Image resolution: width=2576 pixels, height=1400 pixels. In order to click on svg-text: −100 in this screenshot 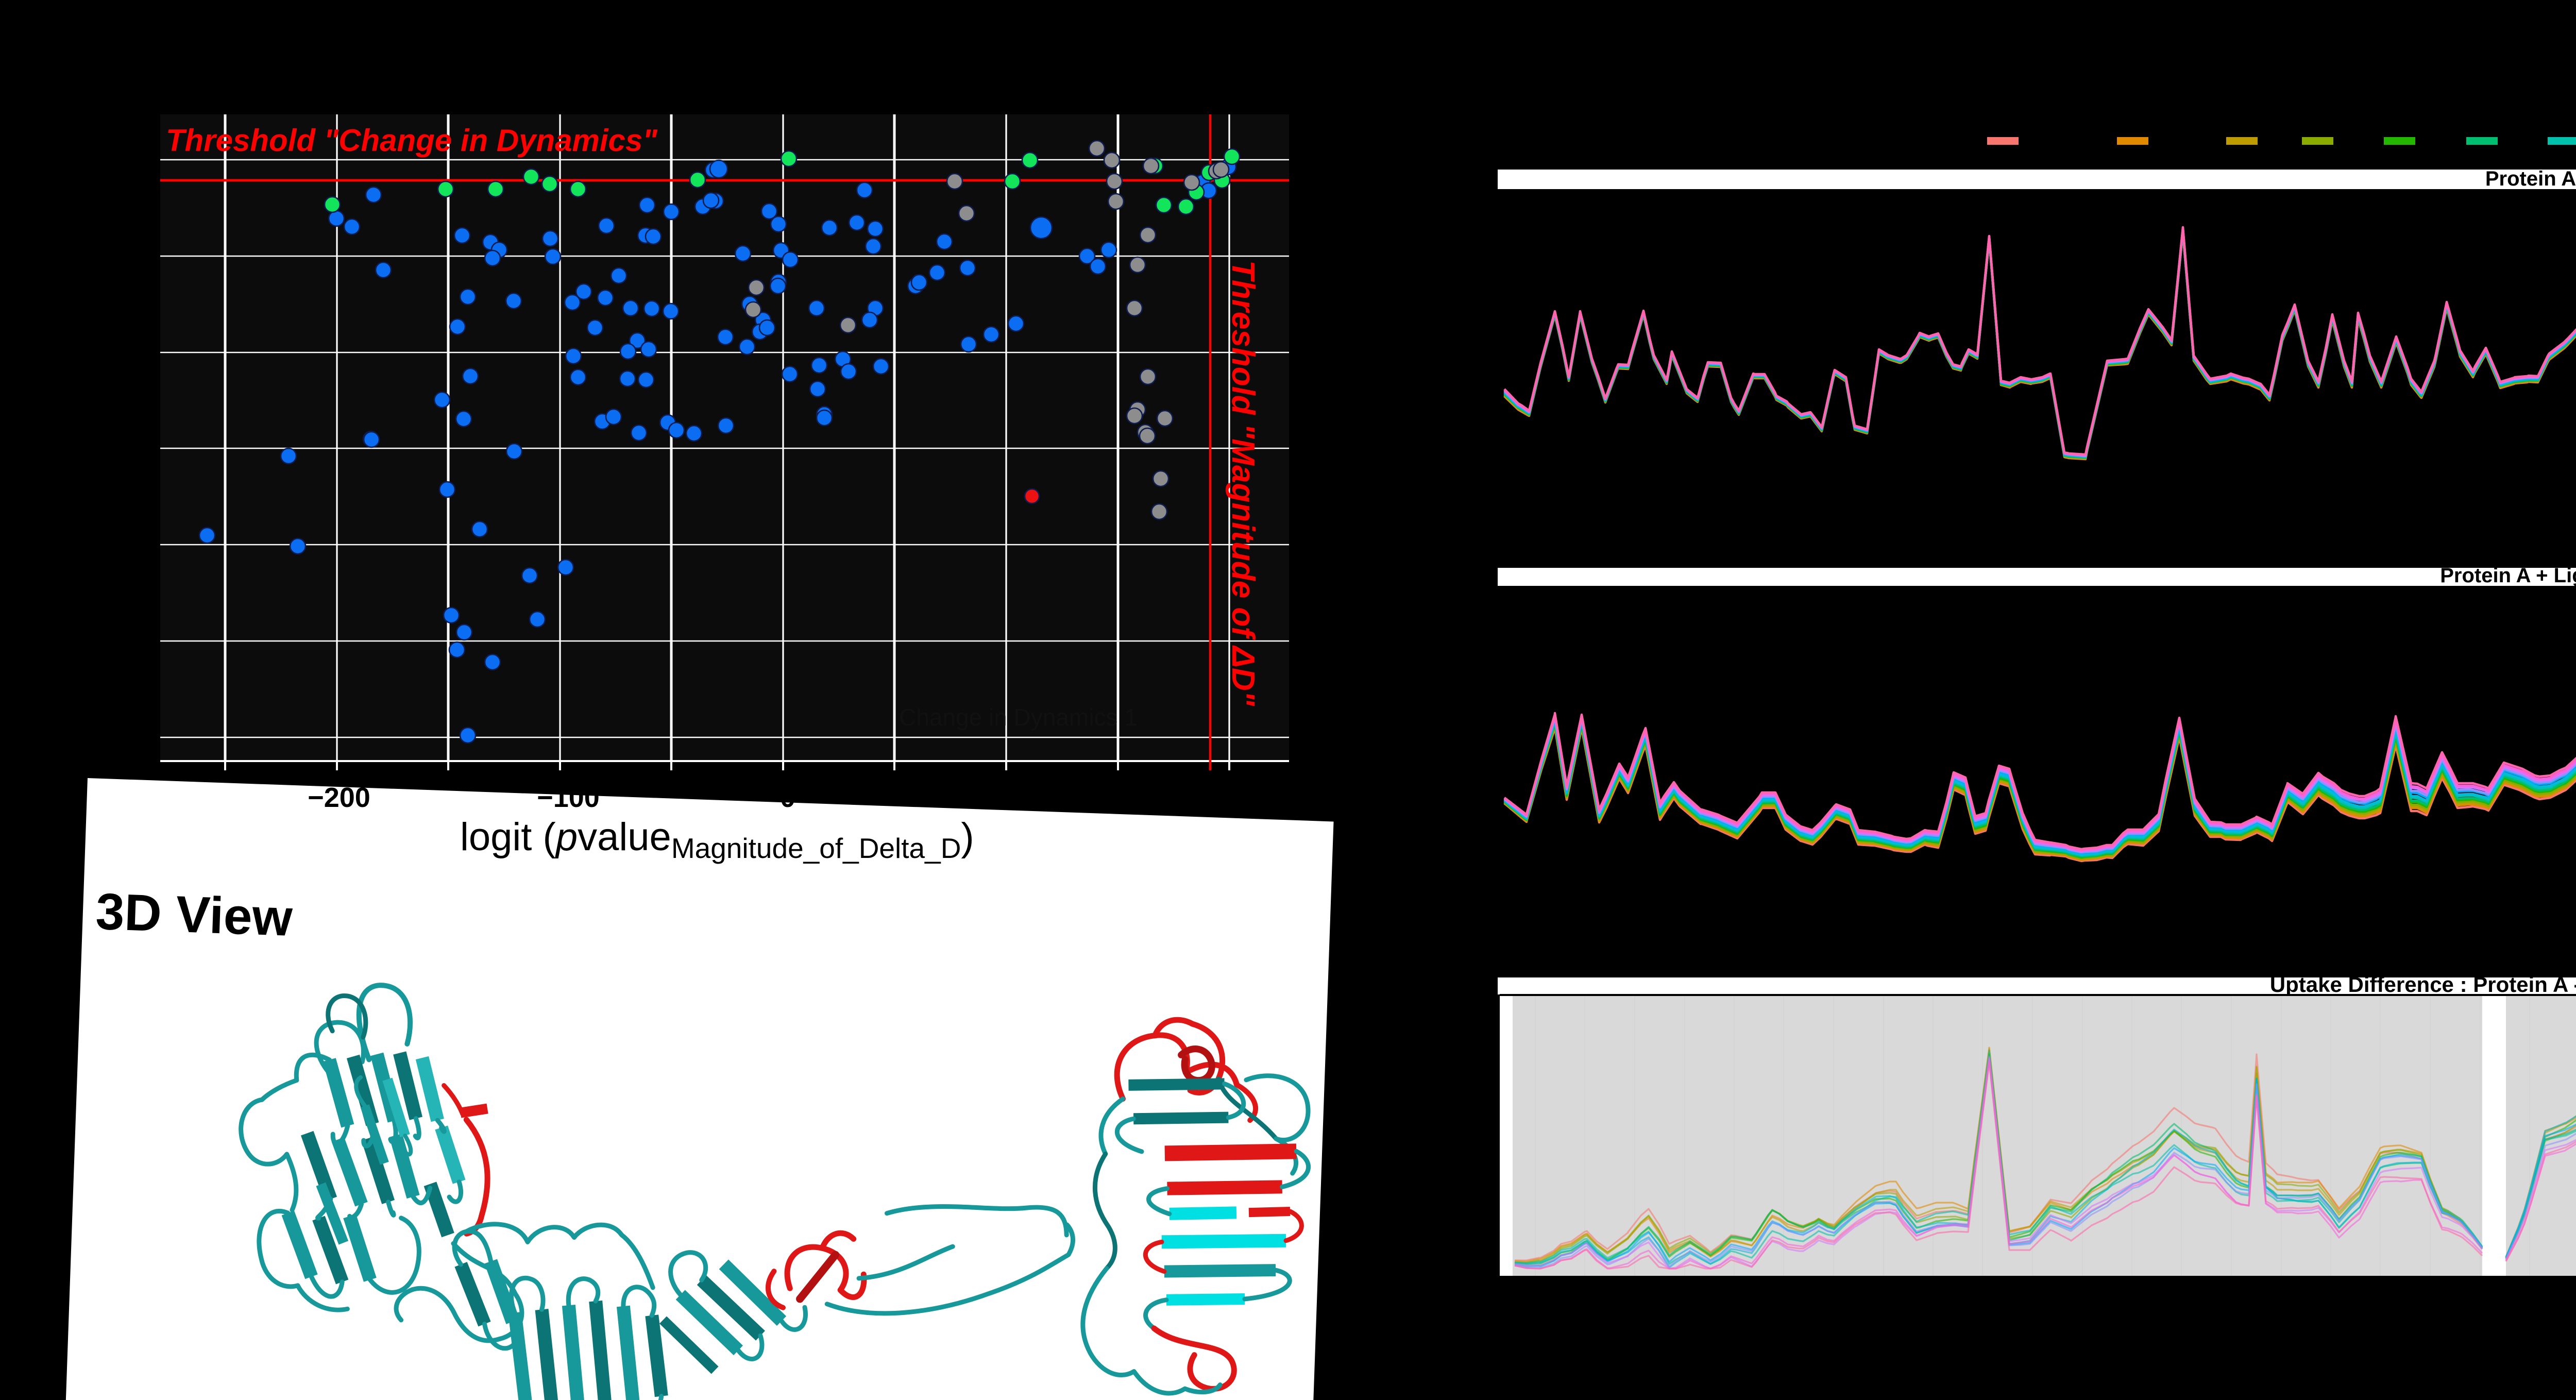, I will do `click(568, 797)`.